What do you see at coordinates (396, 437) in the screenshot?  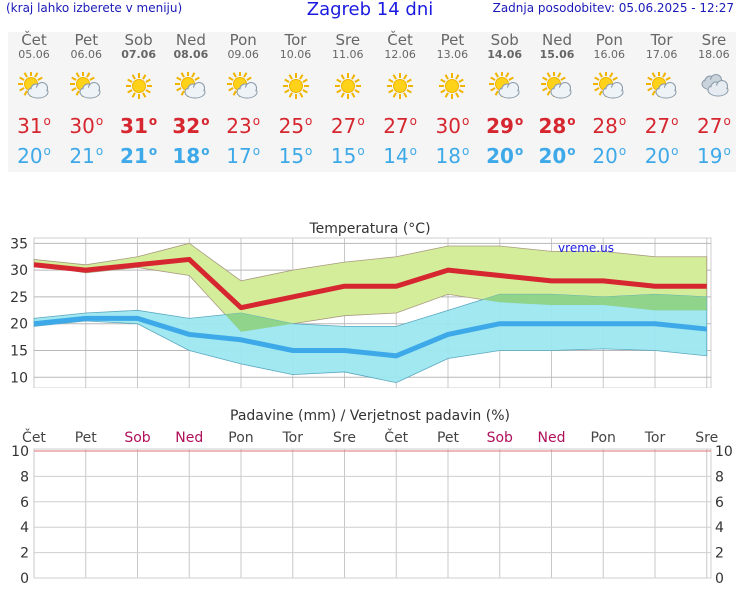 I see `x-tick-label: Čet` at bounding box center [396, 437].